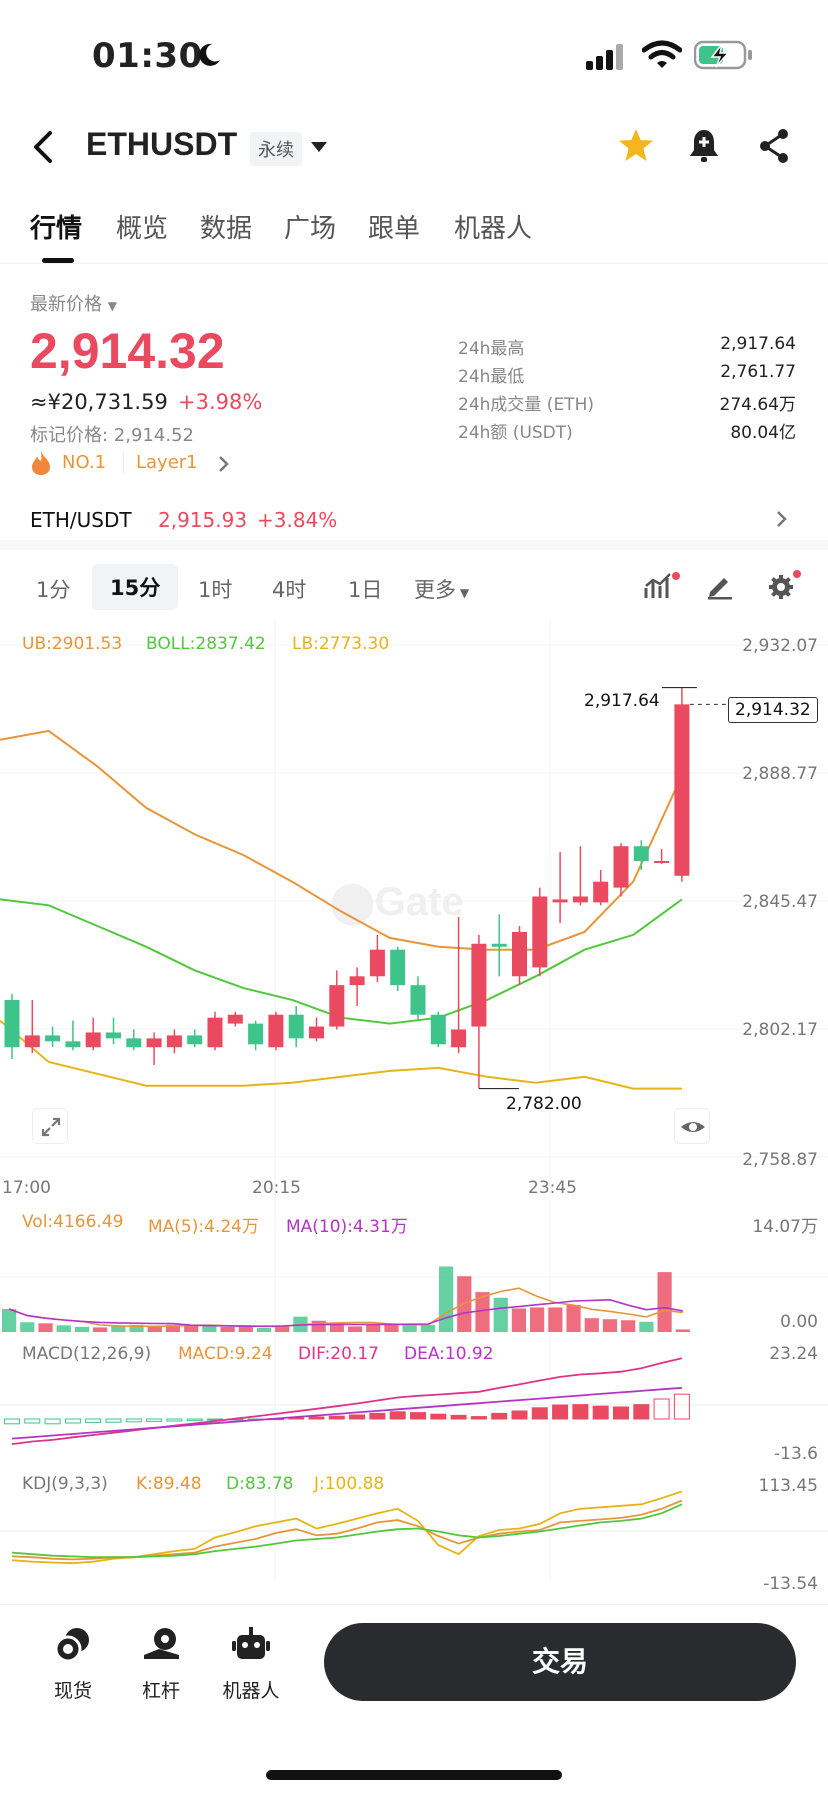 The width and height of the screenshot is (828, 1795). What do you see at coordinates (160, 1691) in the screenshot?
I see `margin-label: 杠杆` at bounding box center [160, 1691].